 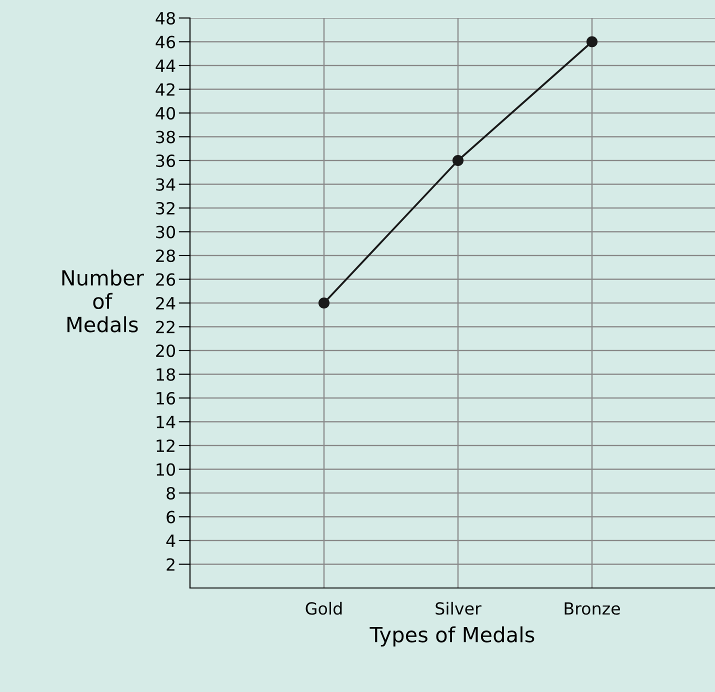 What do you see at coordinates (324, 608) in the screenshot?
I see `x-tick-label: Gold` at bounding box center [324, 608].